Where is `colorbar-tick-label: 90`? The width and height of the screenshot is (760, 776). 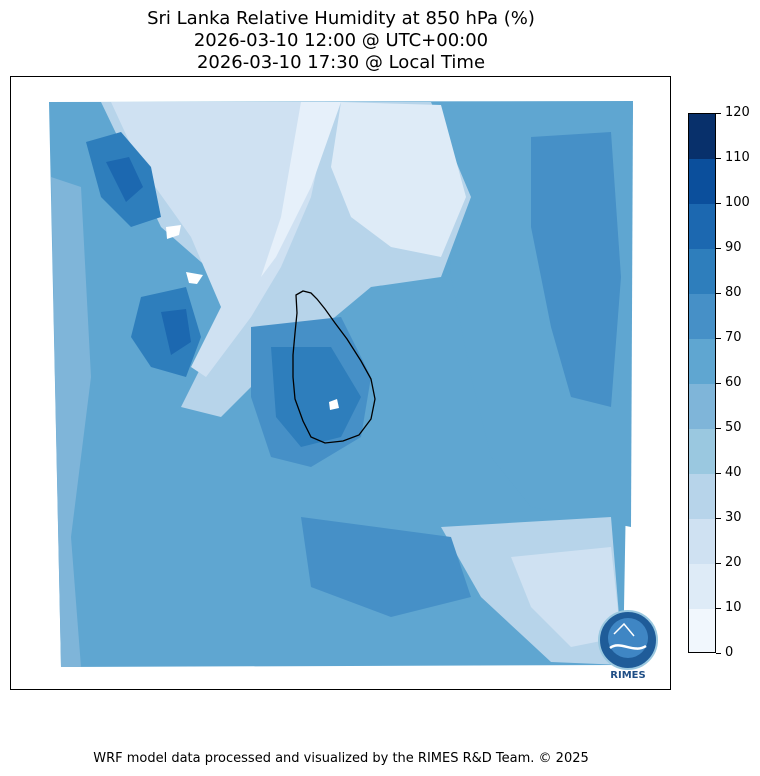
colorbar-tick-label: 90 is located at coordinates (733, 247).